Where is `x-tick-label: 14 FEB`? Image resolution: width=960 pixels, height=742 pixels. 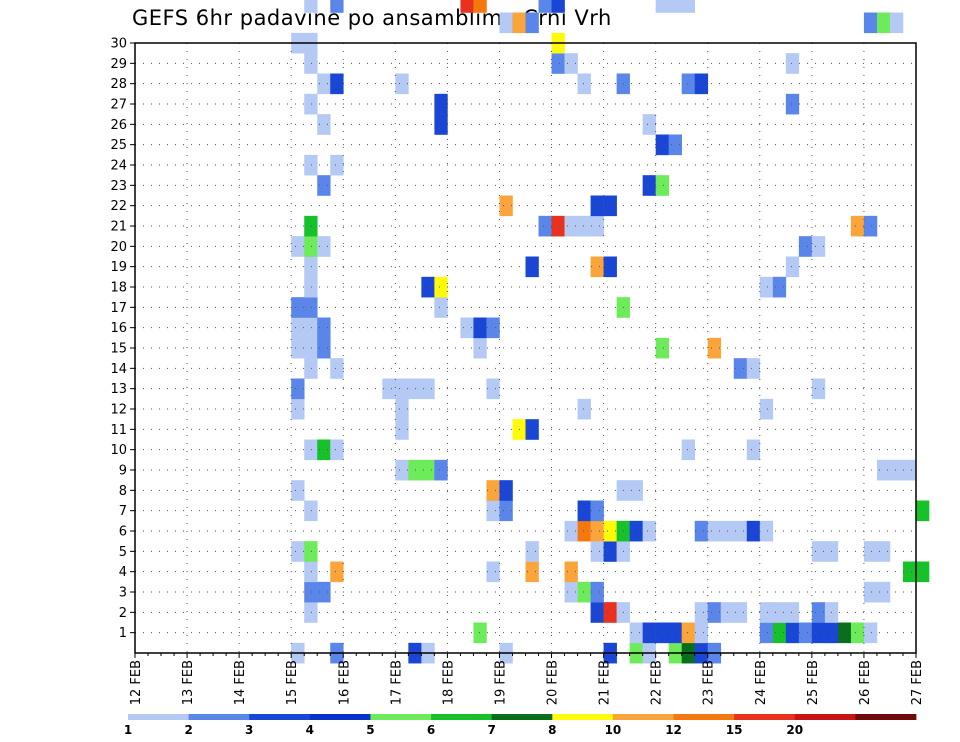 x-tick-label: 14 FEB is located at coordinates (240, 682).